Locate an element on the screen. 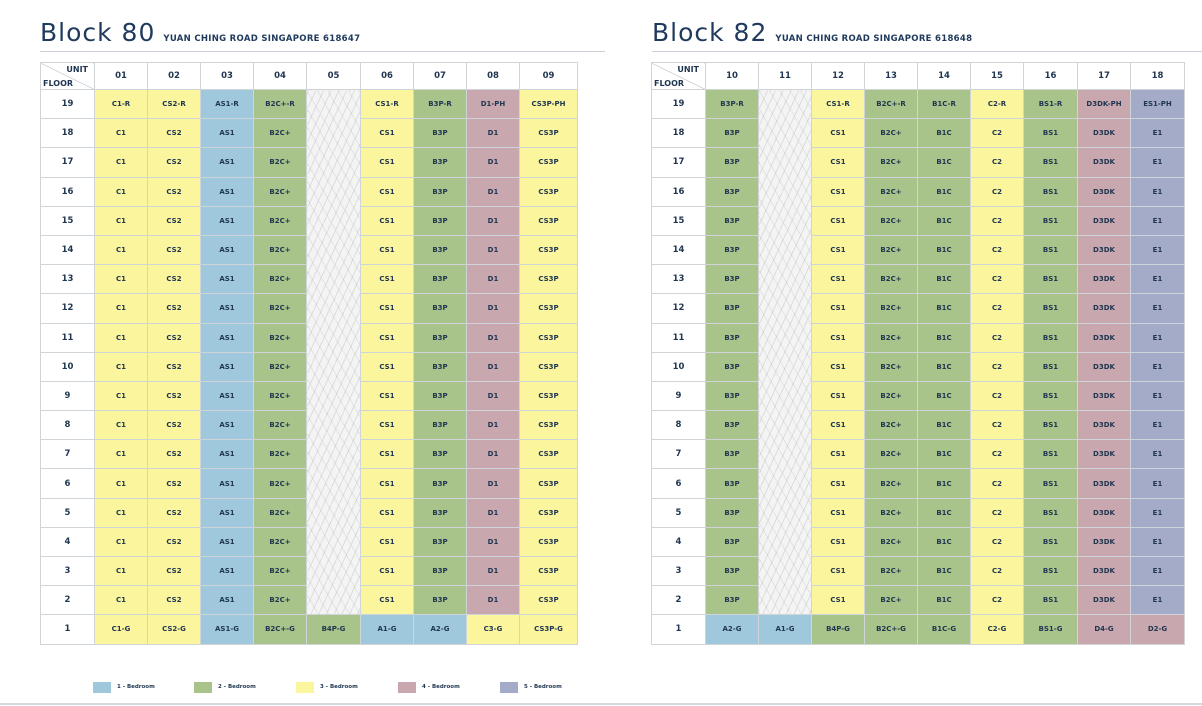 This screenshot has width=1202, height=706. floor-row-10: 10 B3P CS1 B2C+ B1C C2 BS1 D3DK E1 is located at coordinates (918, 366).